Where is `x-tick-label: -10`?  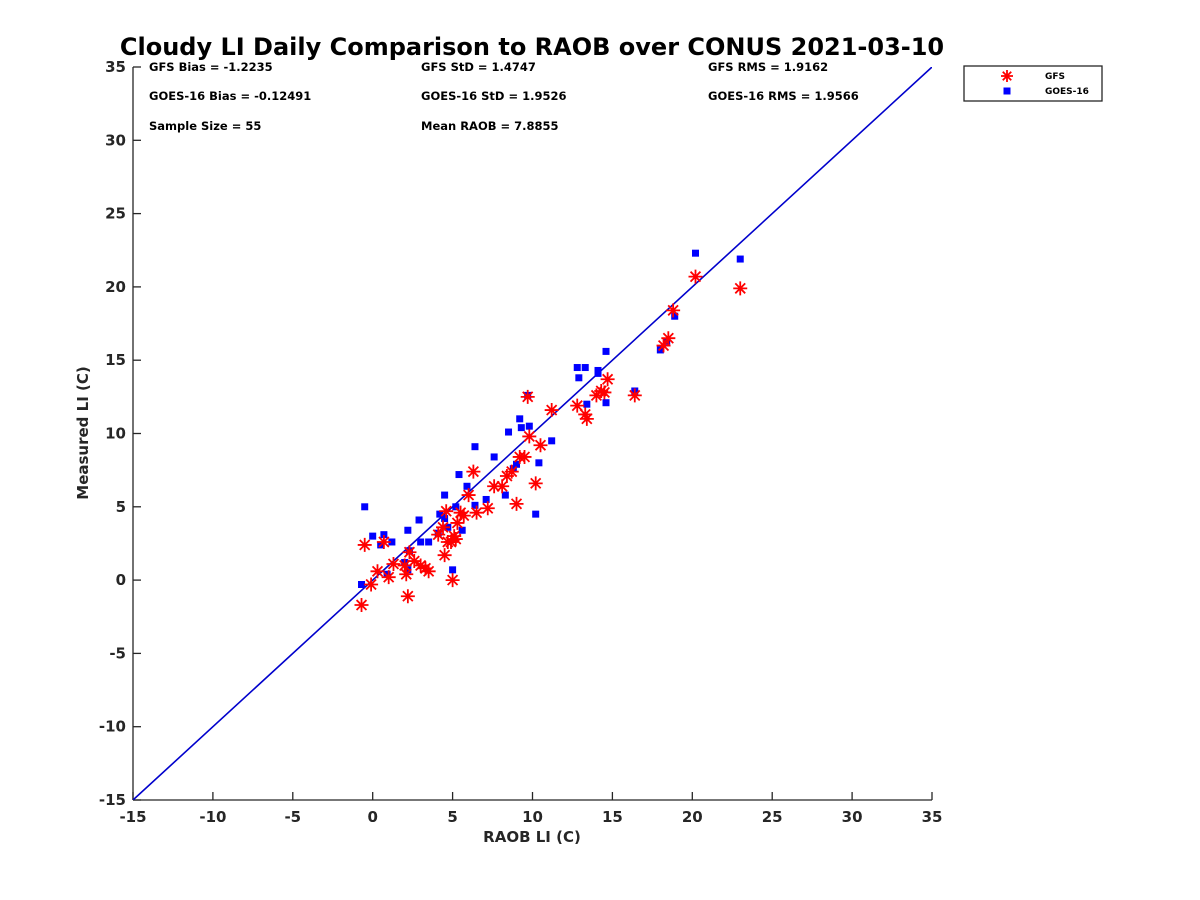
x-tick-label: -10 is located at coordinates (212, 817).